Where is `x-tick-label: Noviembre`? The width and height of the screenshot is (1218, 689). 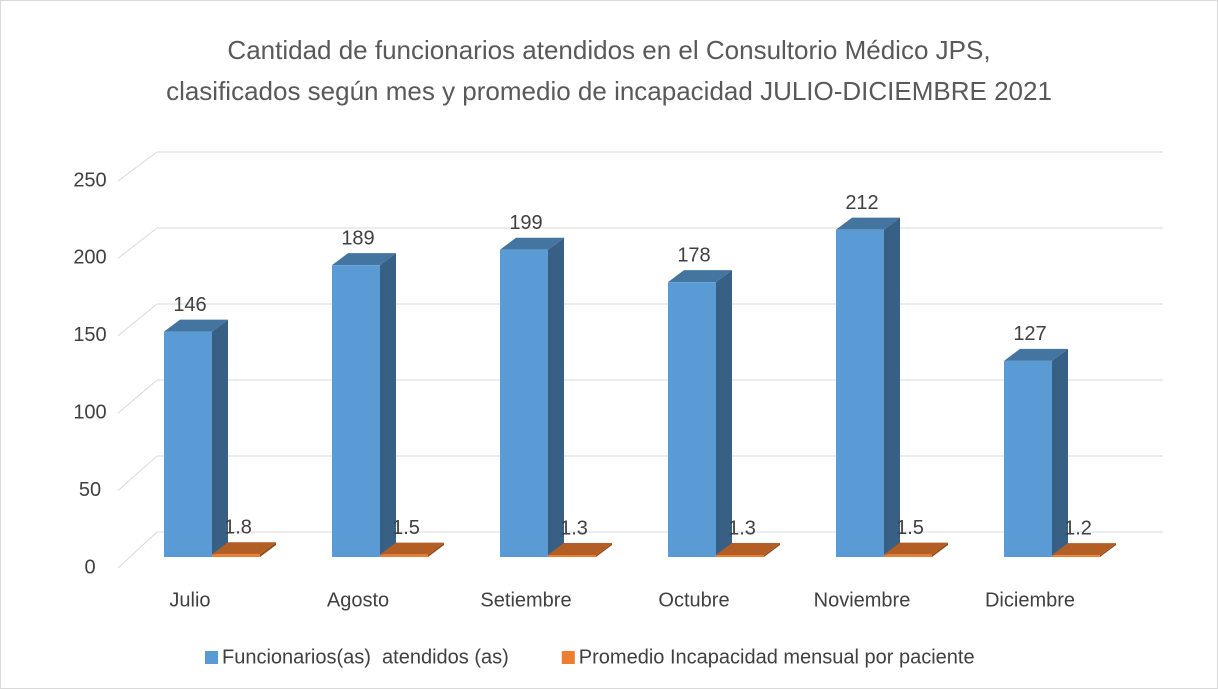 x-tick-label: Noviembre is located at coordinates (862, 600).